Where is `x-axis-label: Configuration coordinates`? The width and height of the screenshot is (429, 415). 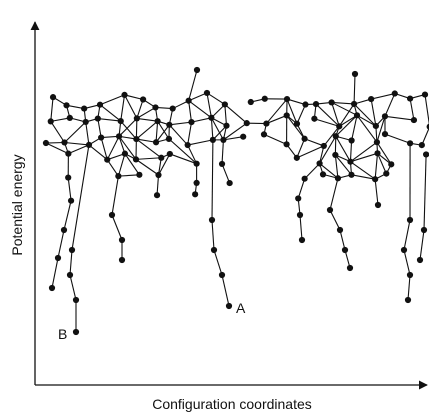
x-axis-label: Configuration coordinates is located at coordinates (232, 404).